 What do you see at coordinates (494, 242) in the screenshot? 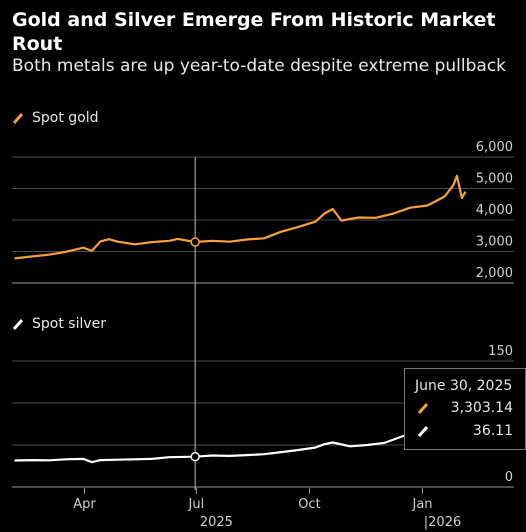
I see `gold-ytick-label: 3,000` at bounding box center [494, 242].